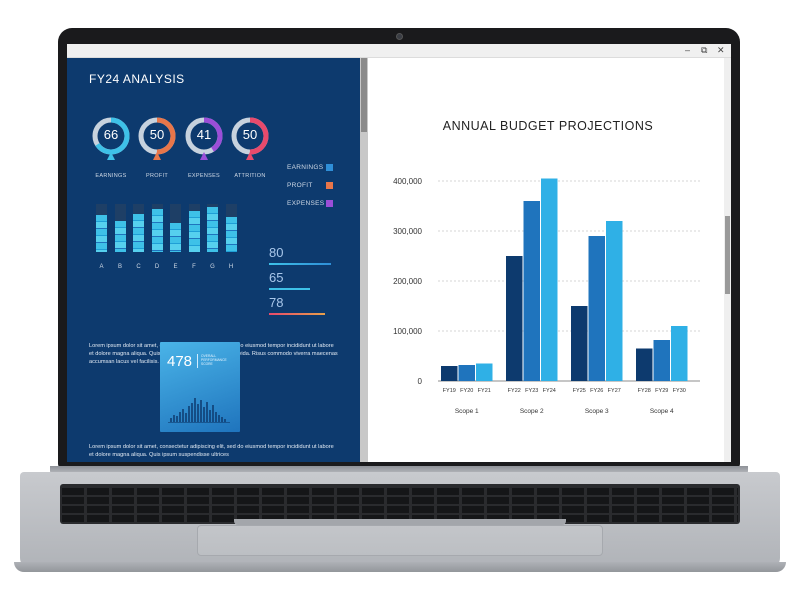  I want to click on document-scrollbar-thumb, so click(364, 95).